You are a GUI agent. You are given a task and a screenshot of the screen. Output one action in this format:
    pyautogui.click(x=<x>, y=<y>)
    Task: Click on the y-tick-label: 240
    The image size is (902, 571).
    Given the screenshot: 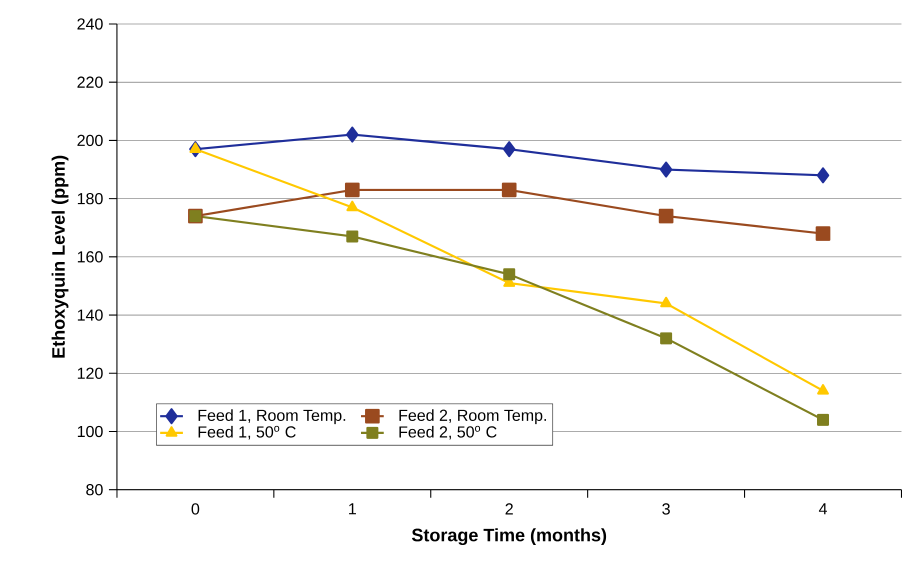 What is the action you would take?
    pyautogui.click(x=90, y=24)
    